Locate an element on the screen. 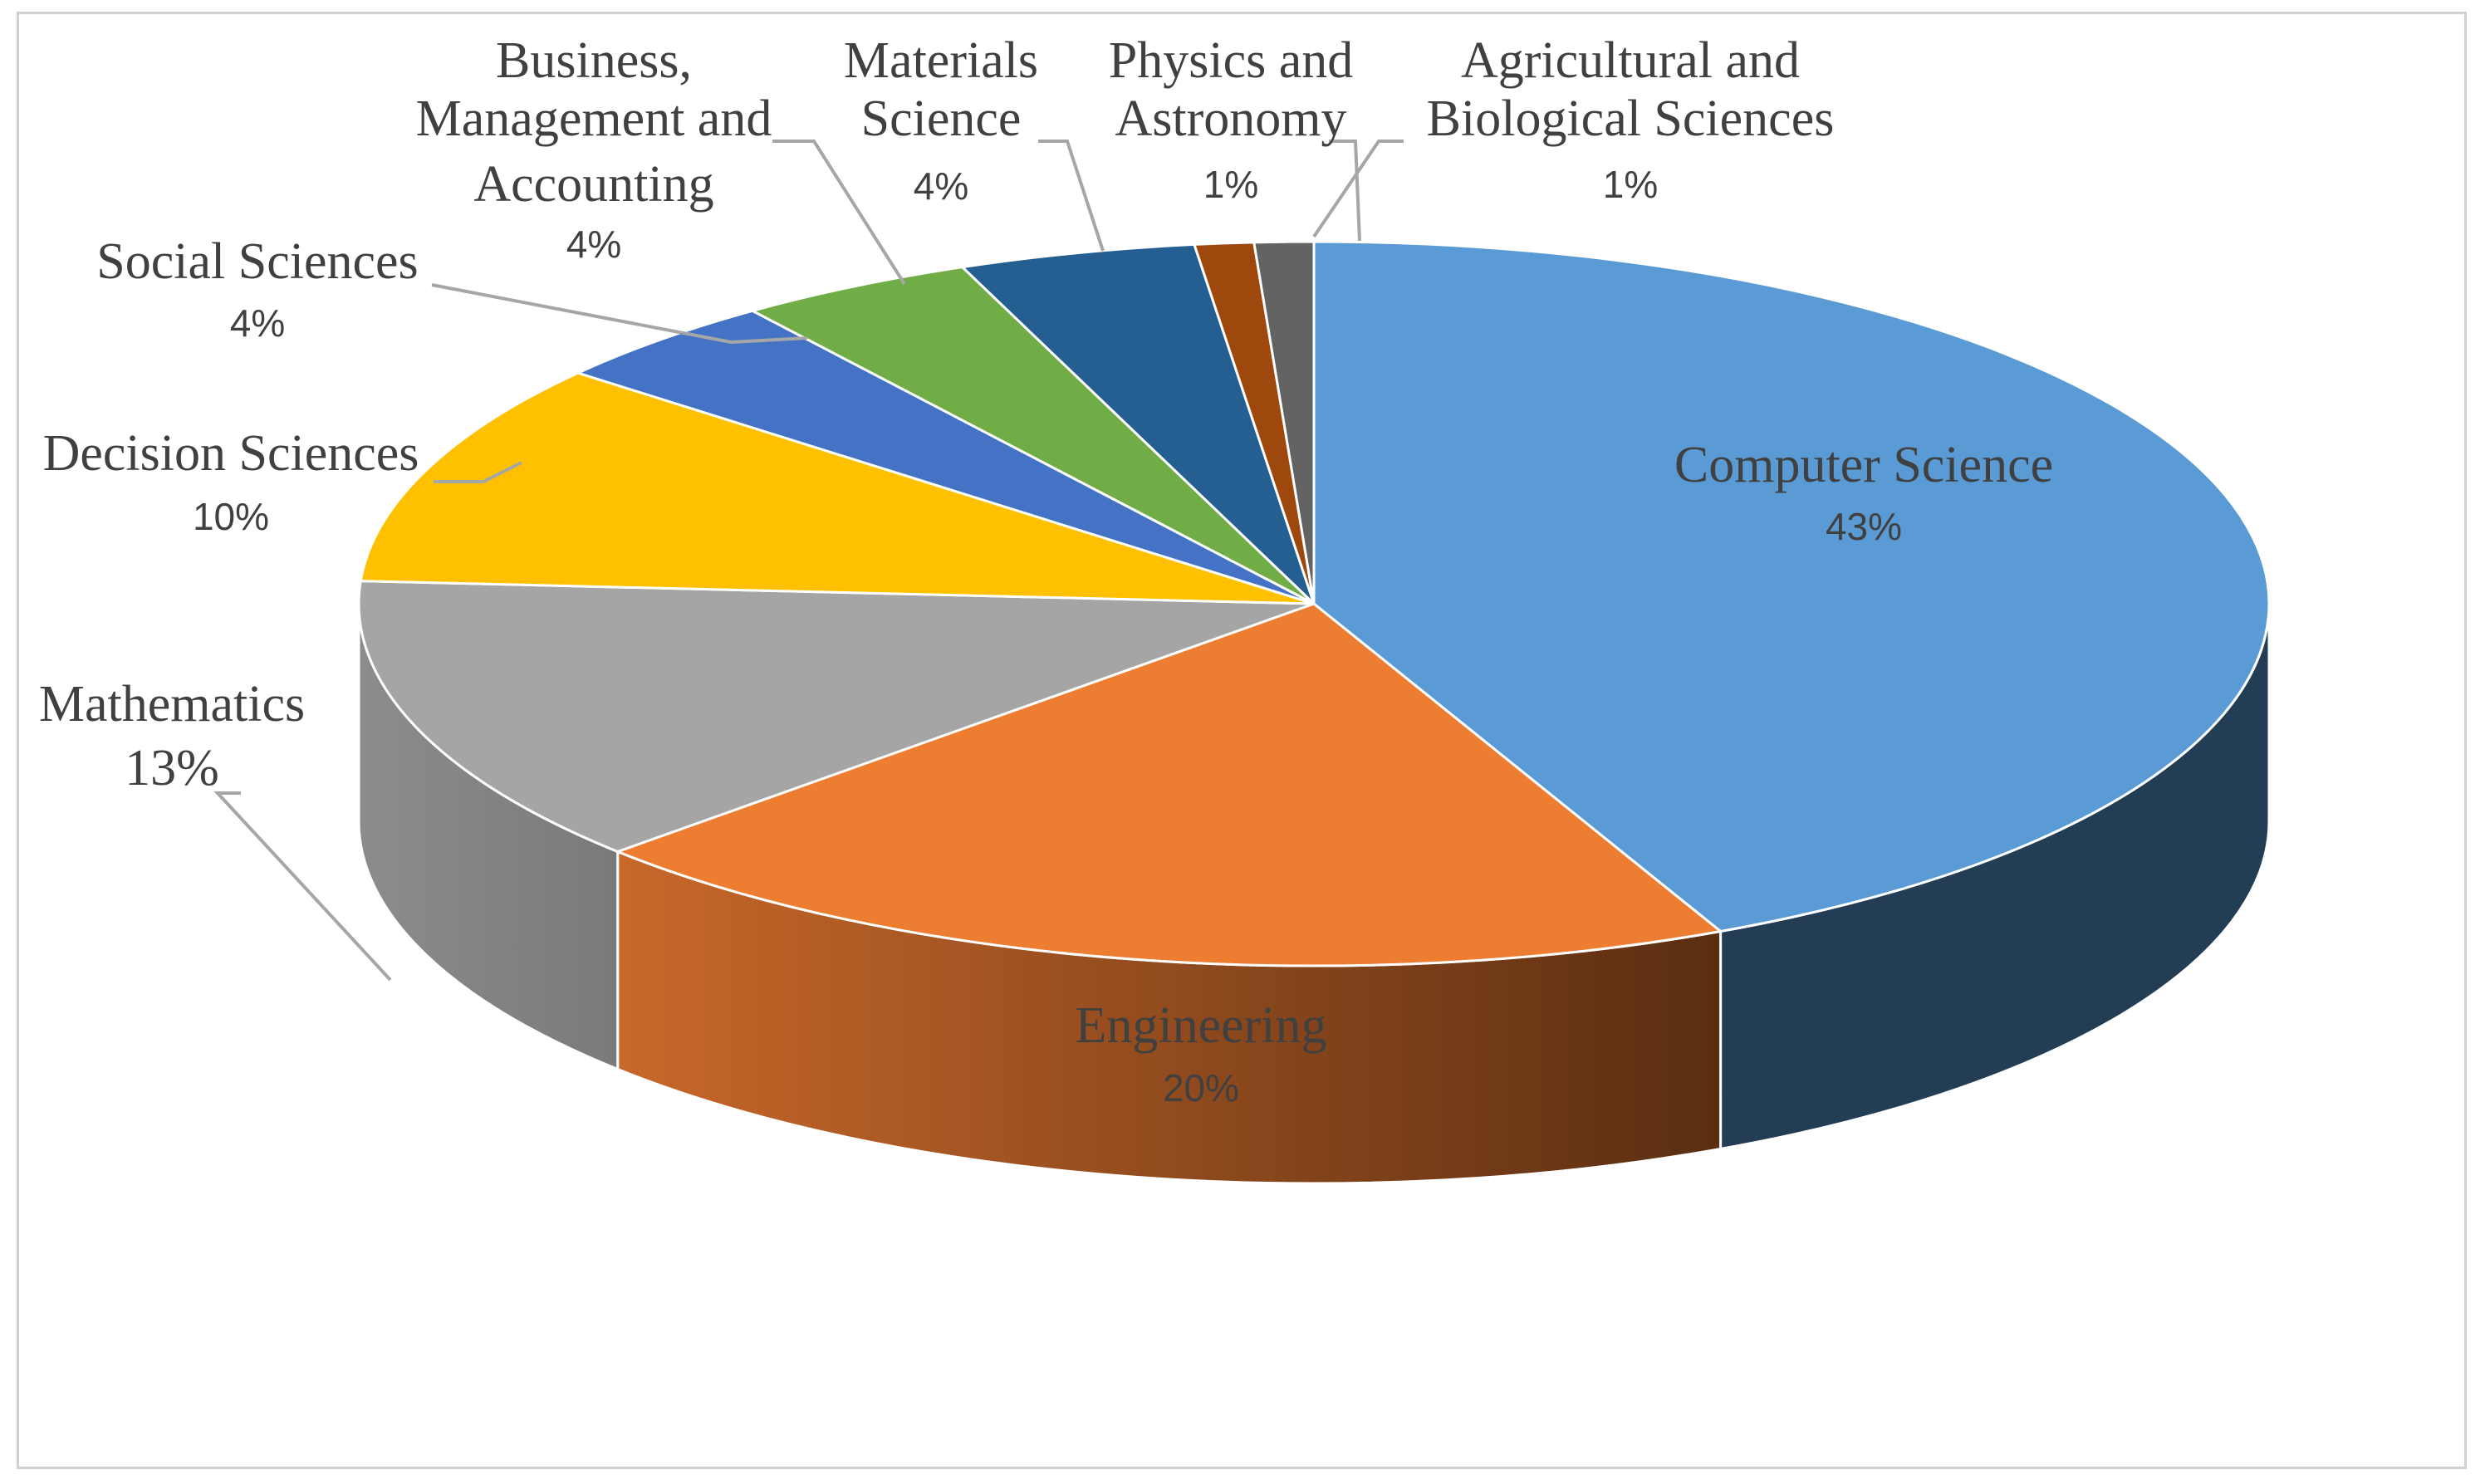 The width and height of the screenshot is (2485, 1484). pie-slice-mathematics is located at coordinates (836, 717).